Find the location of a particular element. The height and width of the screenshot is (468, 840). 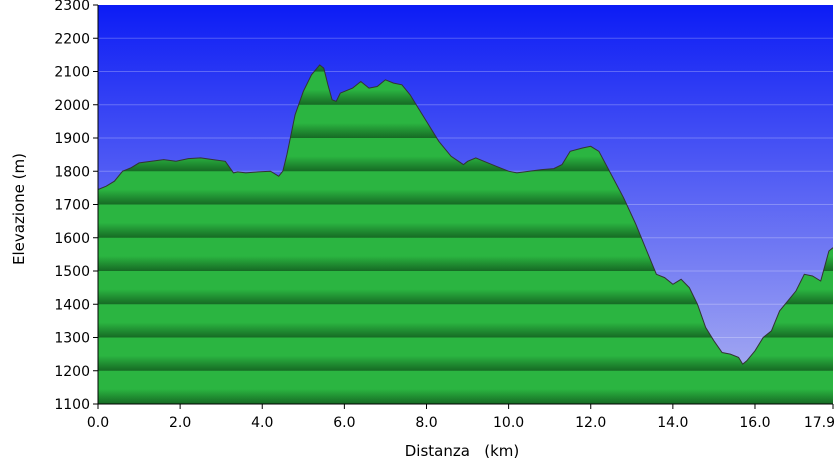

x-tick-label: 17.9 is located at coordinates (819, 423).